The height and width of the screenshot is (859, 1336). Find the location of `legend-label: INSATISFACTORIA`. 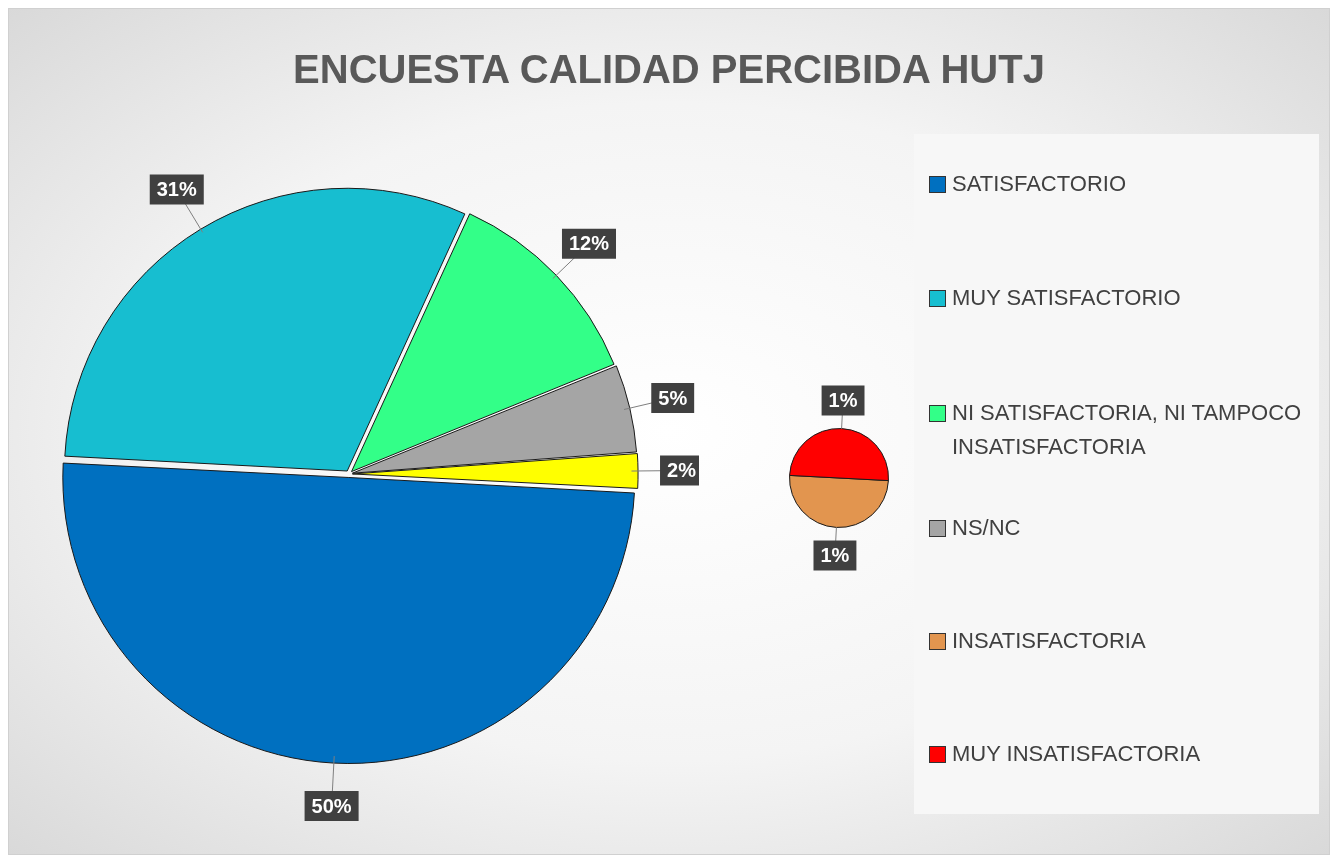

legend-label: INSATISFACTORIA is located at coordinates (1049, 641).